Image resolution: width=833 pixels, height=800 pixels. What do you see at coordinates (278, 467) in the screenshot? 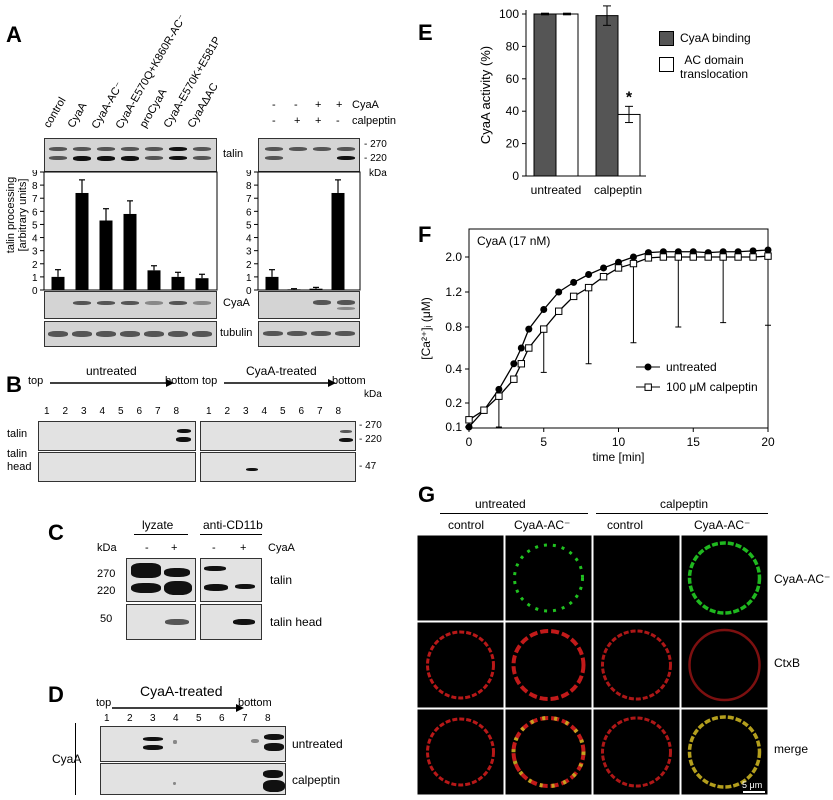
I see `panel-b-treated-head-blot` at bounding box center [278, 467].